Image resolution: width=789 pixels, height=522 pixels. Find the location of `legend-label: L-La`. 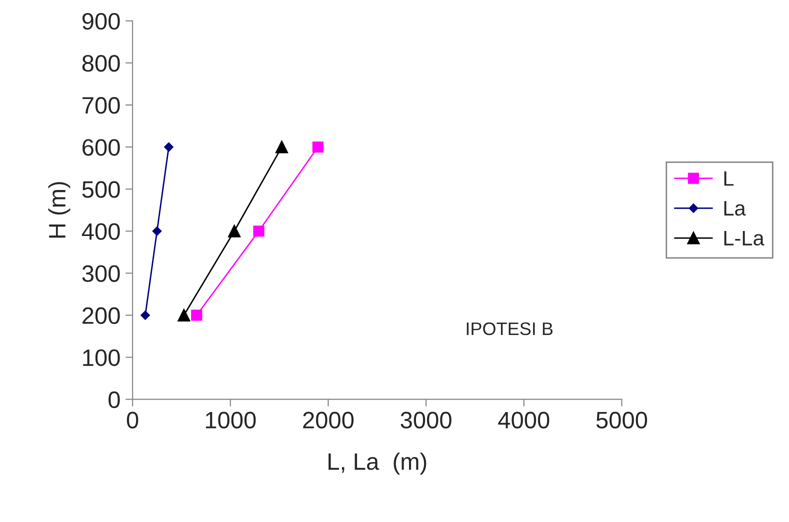

legend-label: L-La is located at coordinates (744, 238).